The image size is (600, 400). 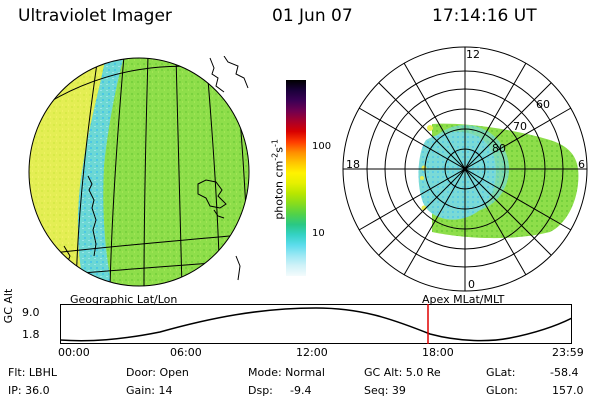 What do you see at coordinates (499, 148) in the screenshot?
I see `lat-label-80: 80` at bounding box center [499, 148].